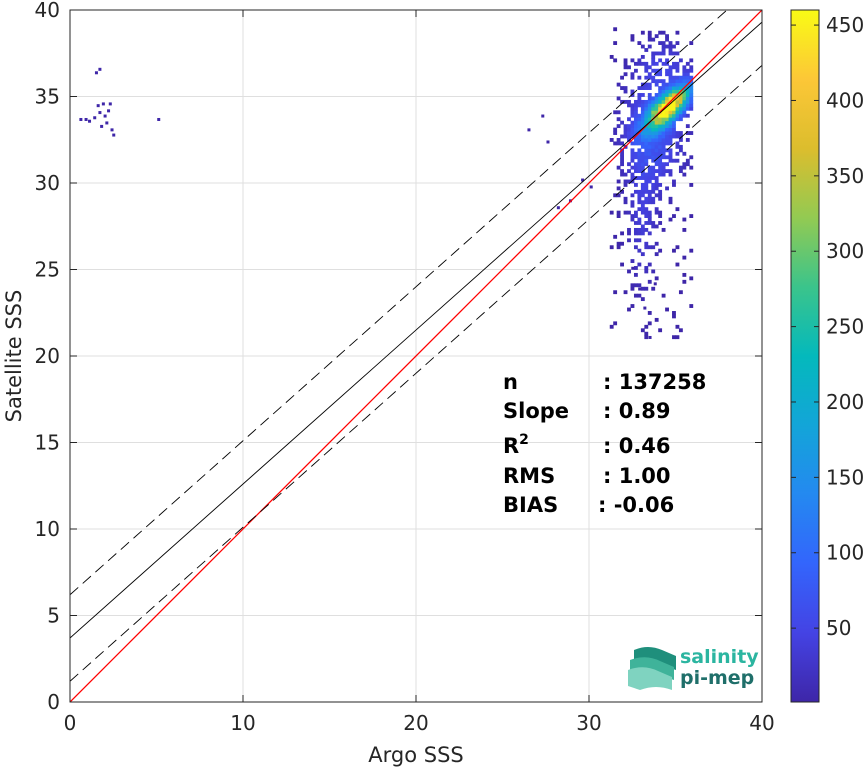 The image size is (865, 768). What do you see at coordinates (524, 440) in the screenshot?
I see `stat-superscript: 2` at bounding box center [524, 440].